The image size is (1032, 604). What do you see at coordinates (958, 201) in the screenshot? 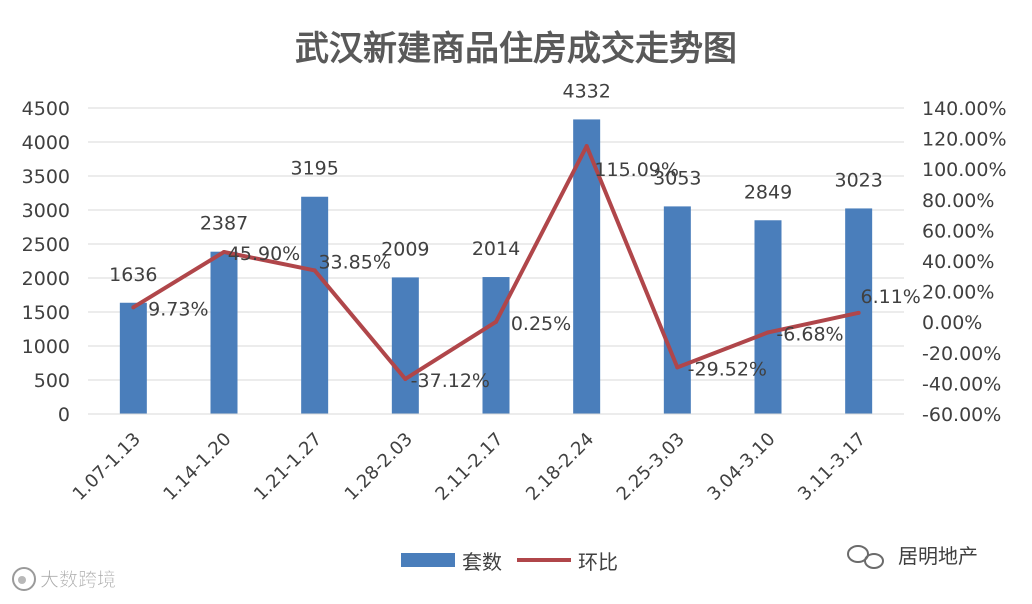
I see `right-tick-label: 80.00%` at bounding box center [958, 201].